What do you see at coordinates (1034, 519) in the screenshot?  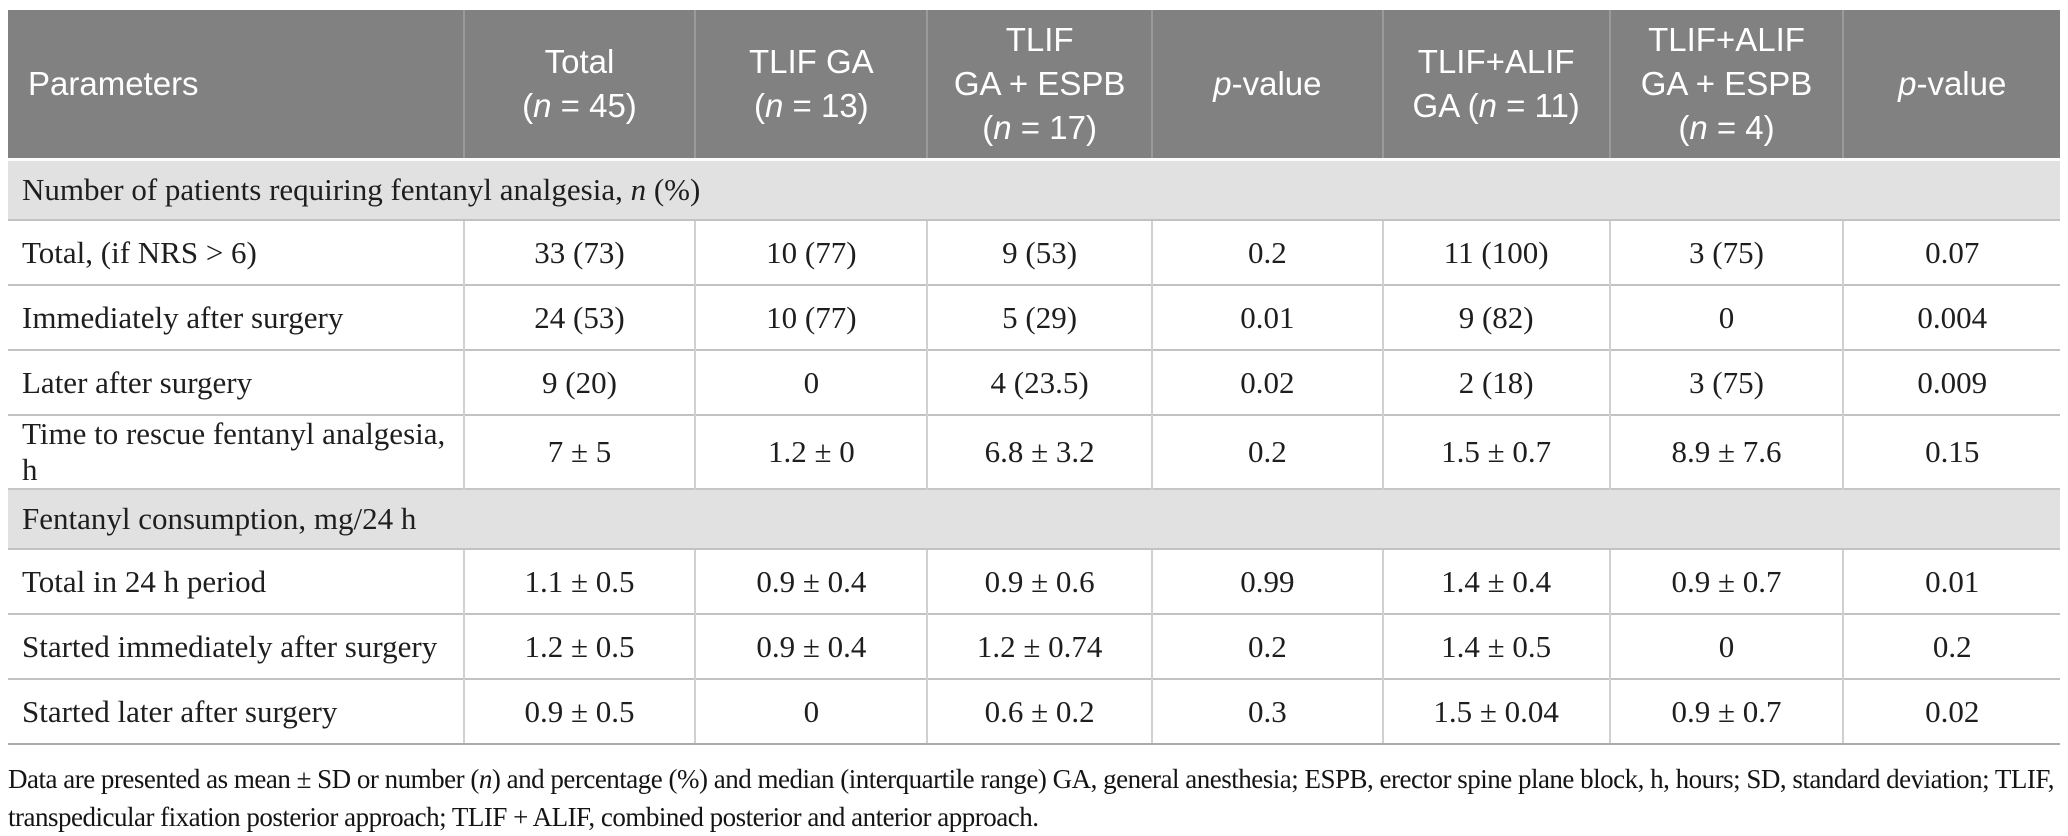 I see `section-label: Fentanyl consumption, mg/24 h` at bounding box center [1034, 519].